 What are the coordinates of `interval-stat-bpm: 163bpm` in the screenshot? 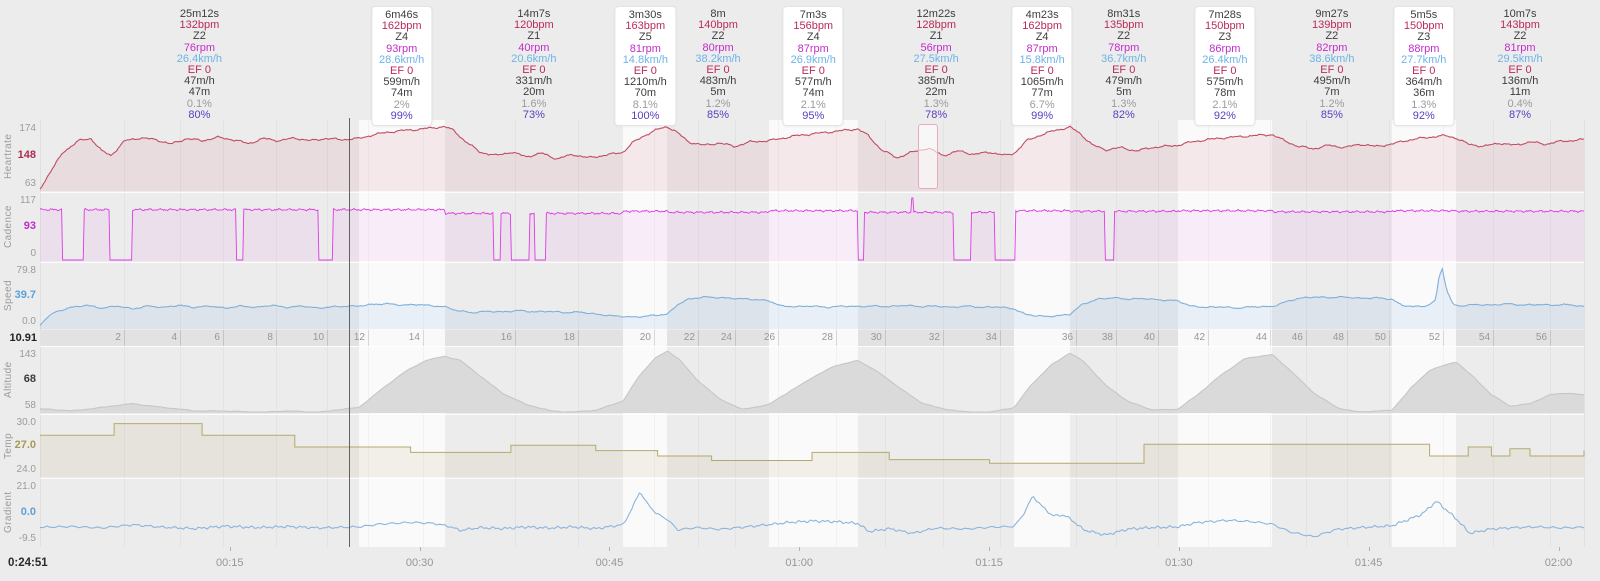 It's located at (645, 26).